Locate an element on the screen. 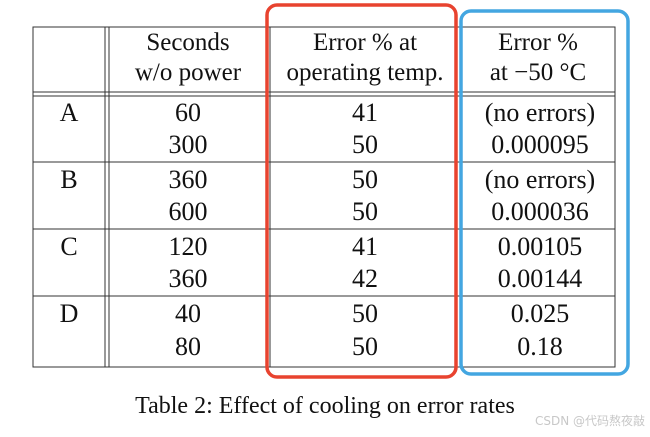 The width and height of the screenshot is (650, 437). group-label-d: D is located at coordinates (69, 313).